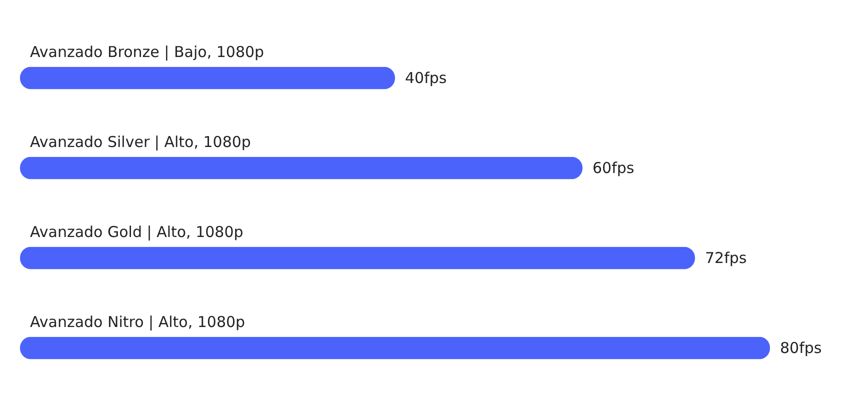  Describe the element at coordinates (147, 52) in the screenshot. I see `y-tick-label: Avanzado Bronze | Bajo, 1080p` at that location.